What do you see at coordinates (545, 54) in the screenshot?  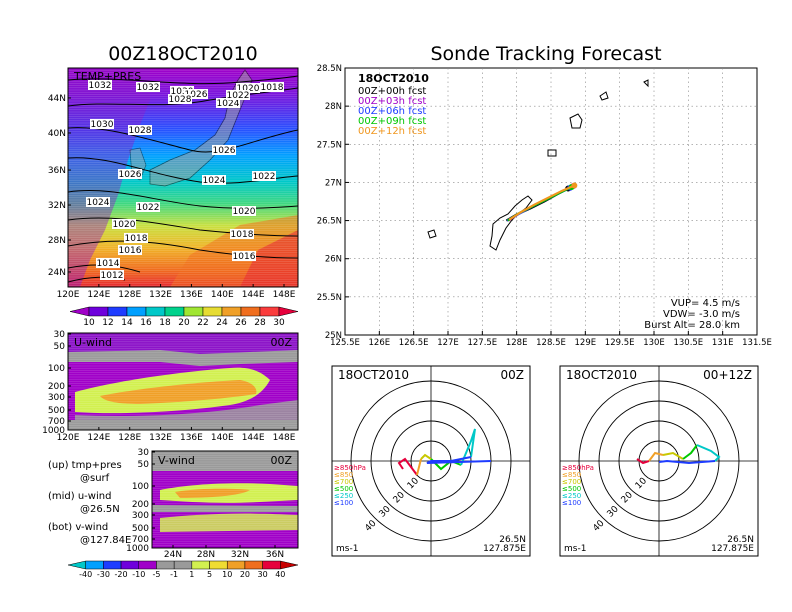 I see `forecast-title: Sonde Tracking Forecast` at bounding box center [545, 54].